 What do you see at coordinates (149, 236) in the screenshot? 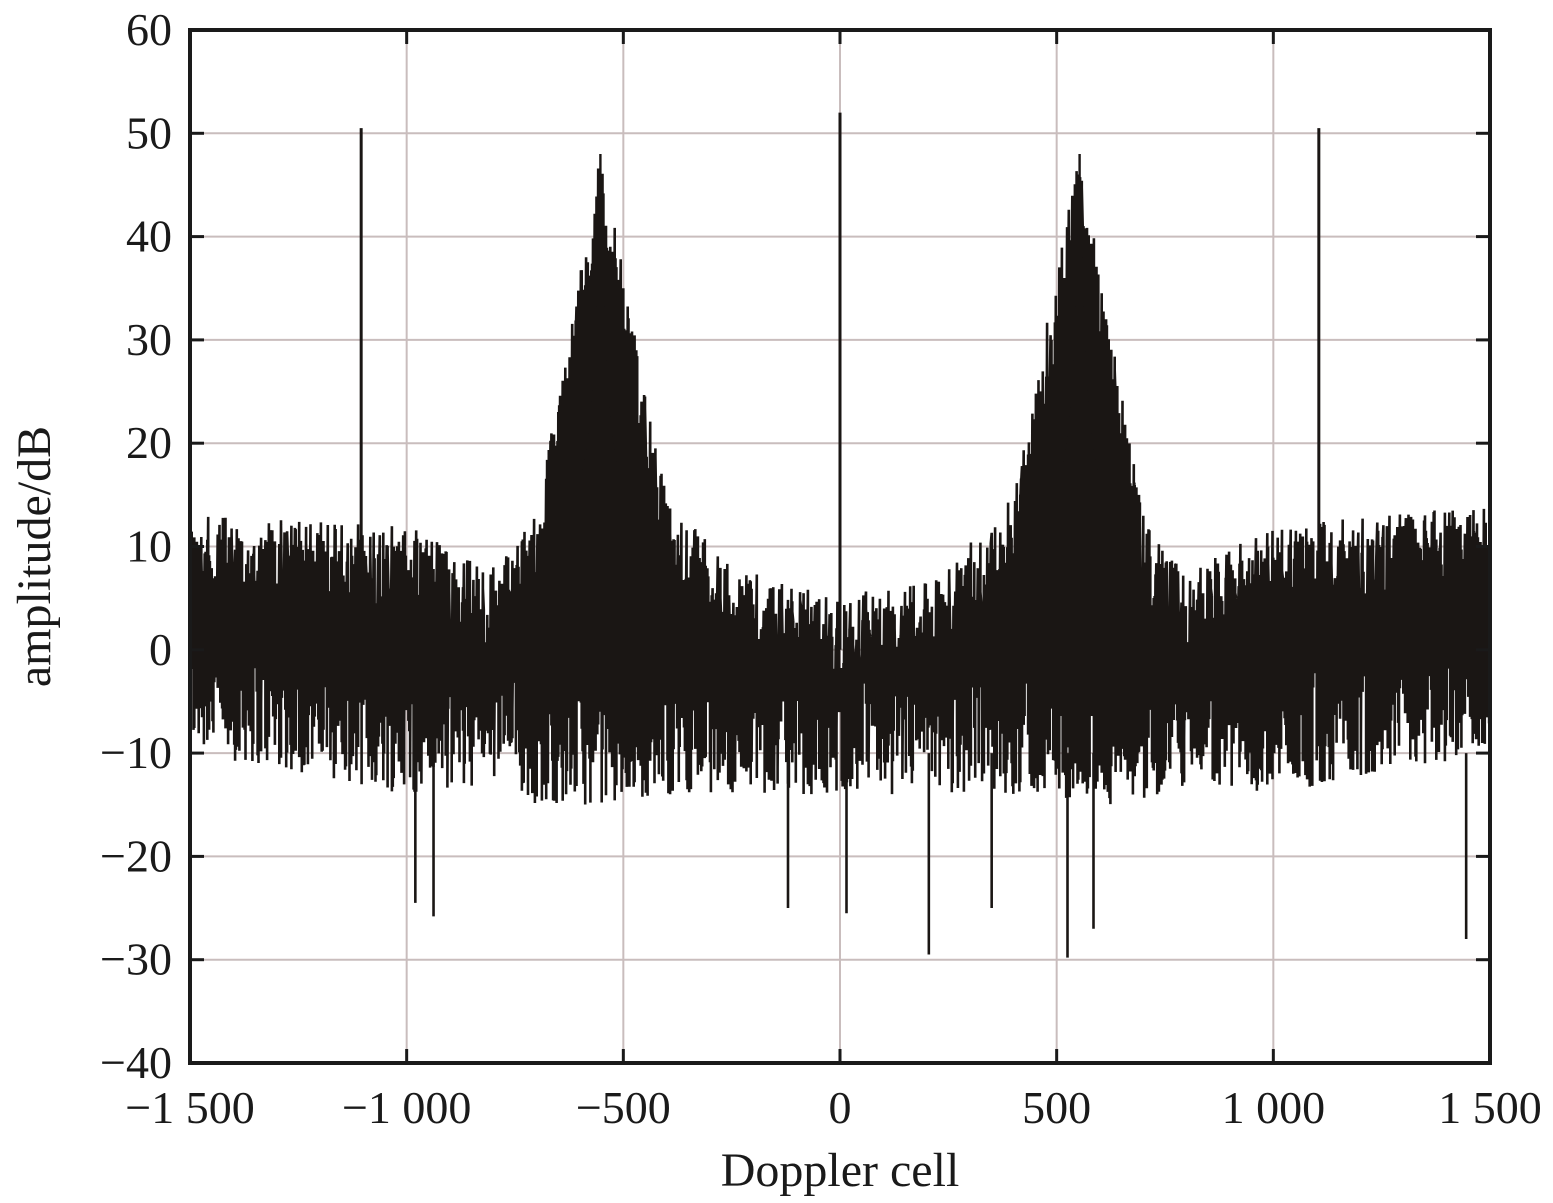
I see `y-tick-label: 40` at bounding box center [149, 236].